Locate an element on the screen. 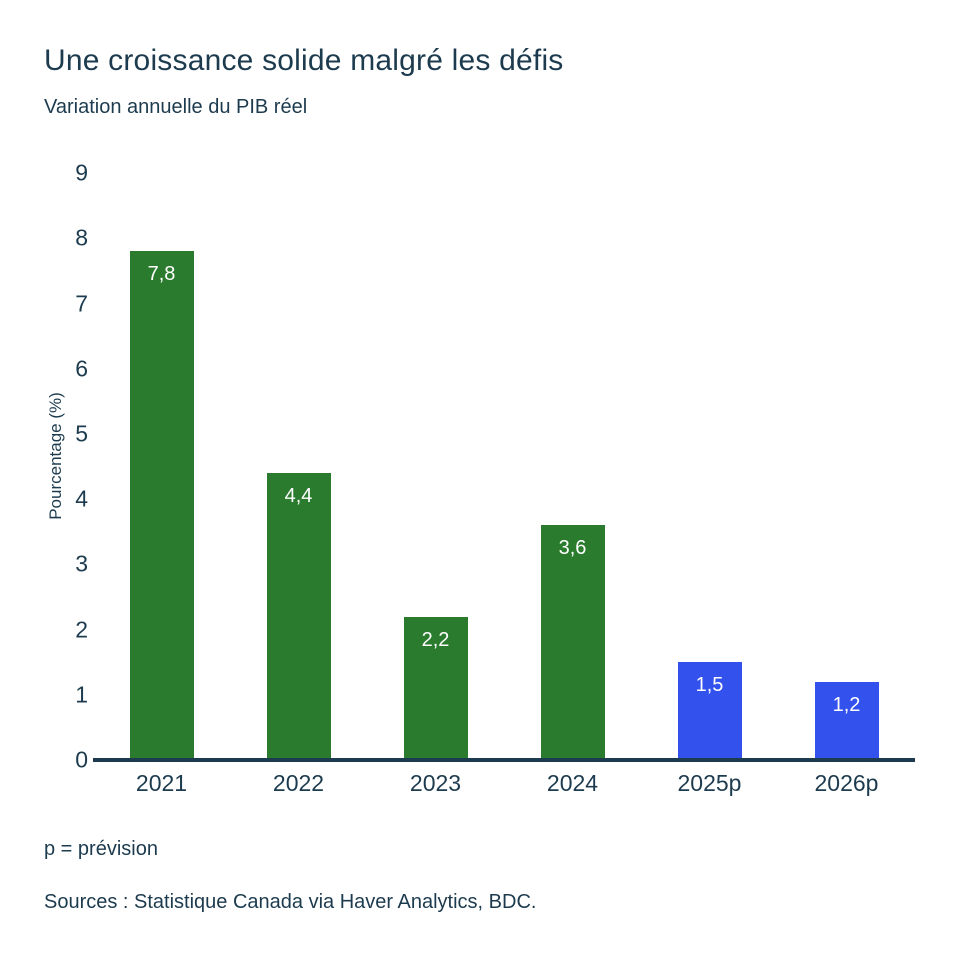 The height and width of the screenshot is (960, 960). bar-2024: 3,6 is located at coordinates (572, 642).